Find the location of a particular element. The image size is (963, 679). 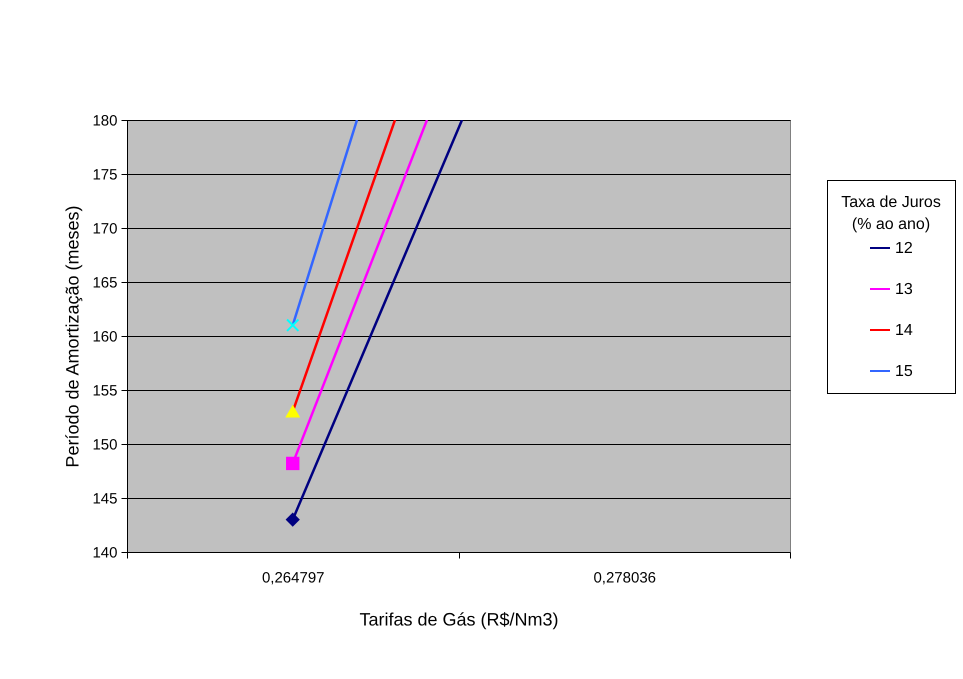

y-axis-title: Período de Amortização (meses) is located at coordinates (72, 336).